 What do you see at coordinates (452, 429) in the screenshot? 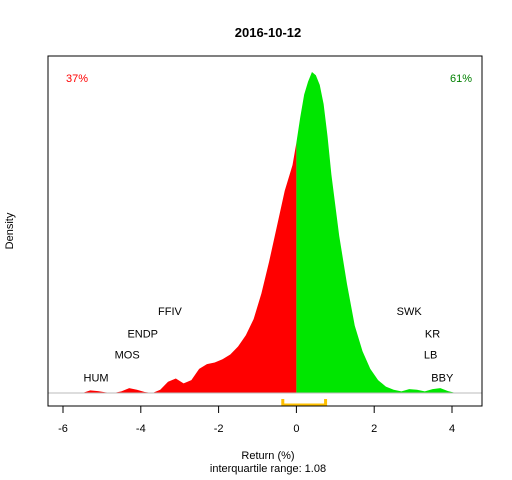
I see `x-tick-label: 4` at bounding box center [452, 429].